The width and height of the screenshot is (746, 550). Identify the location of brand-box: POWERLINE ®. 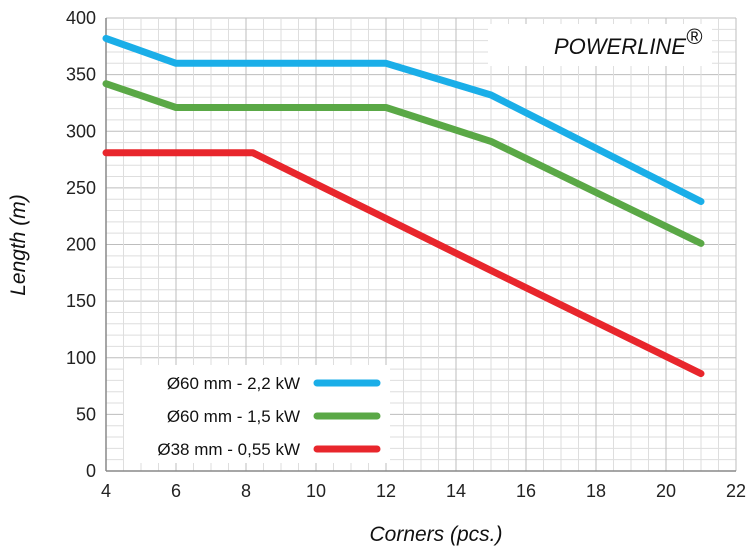
(600, 45).